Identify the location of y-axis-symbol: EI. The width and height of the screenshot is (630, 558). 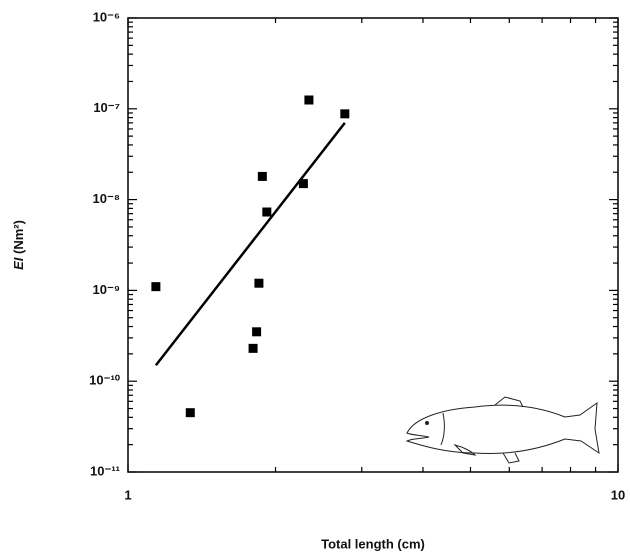
(18, 263).